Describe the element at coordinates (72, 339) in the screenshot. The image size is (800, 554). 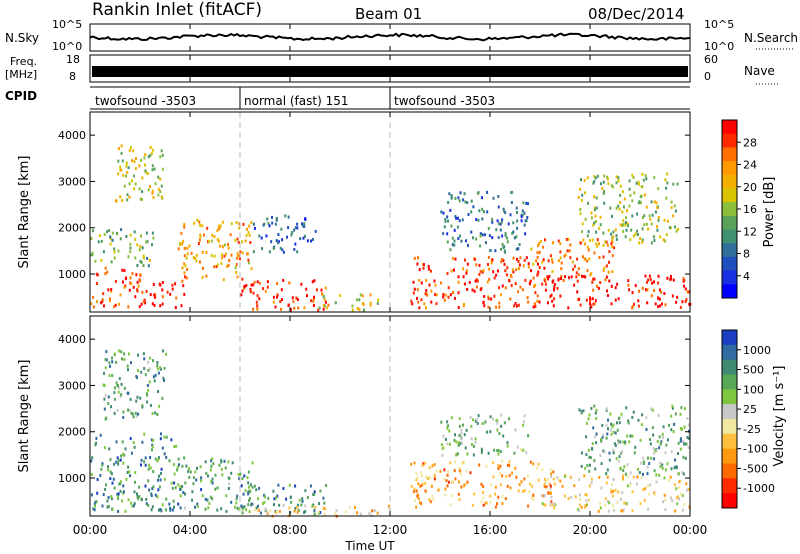
I see `y-tick-label: 4000` at that location.